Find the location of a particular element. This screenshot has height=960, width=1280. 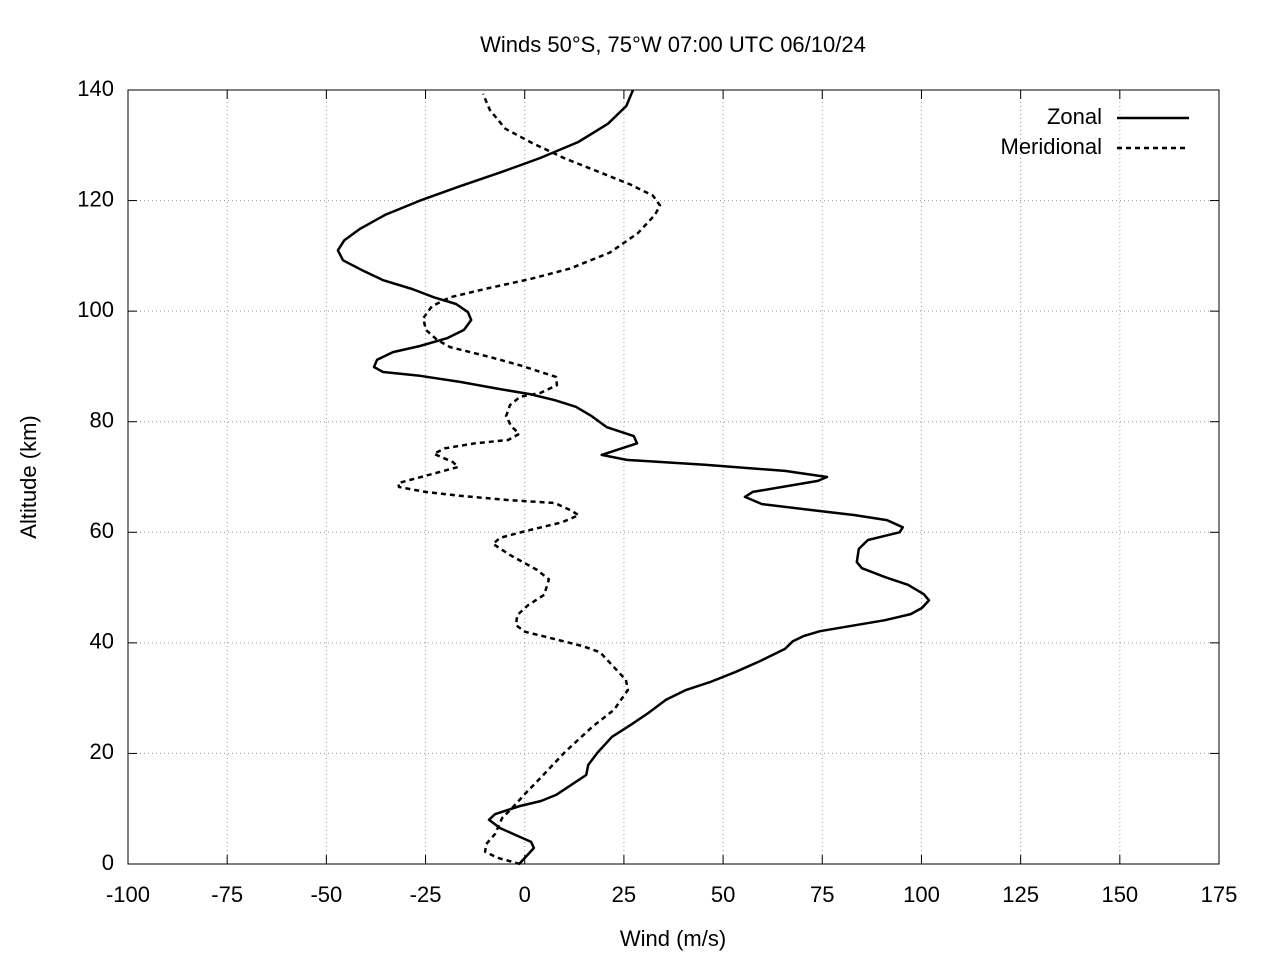

legend-label: Meridional is located at coordinates (1052, 146).